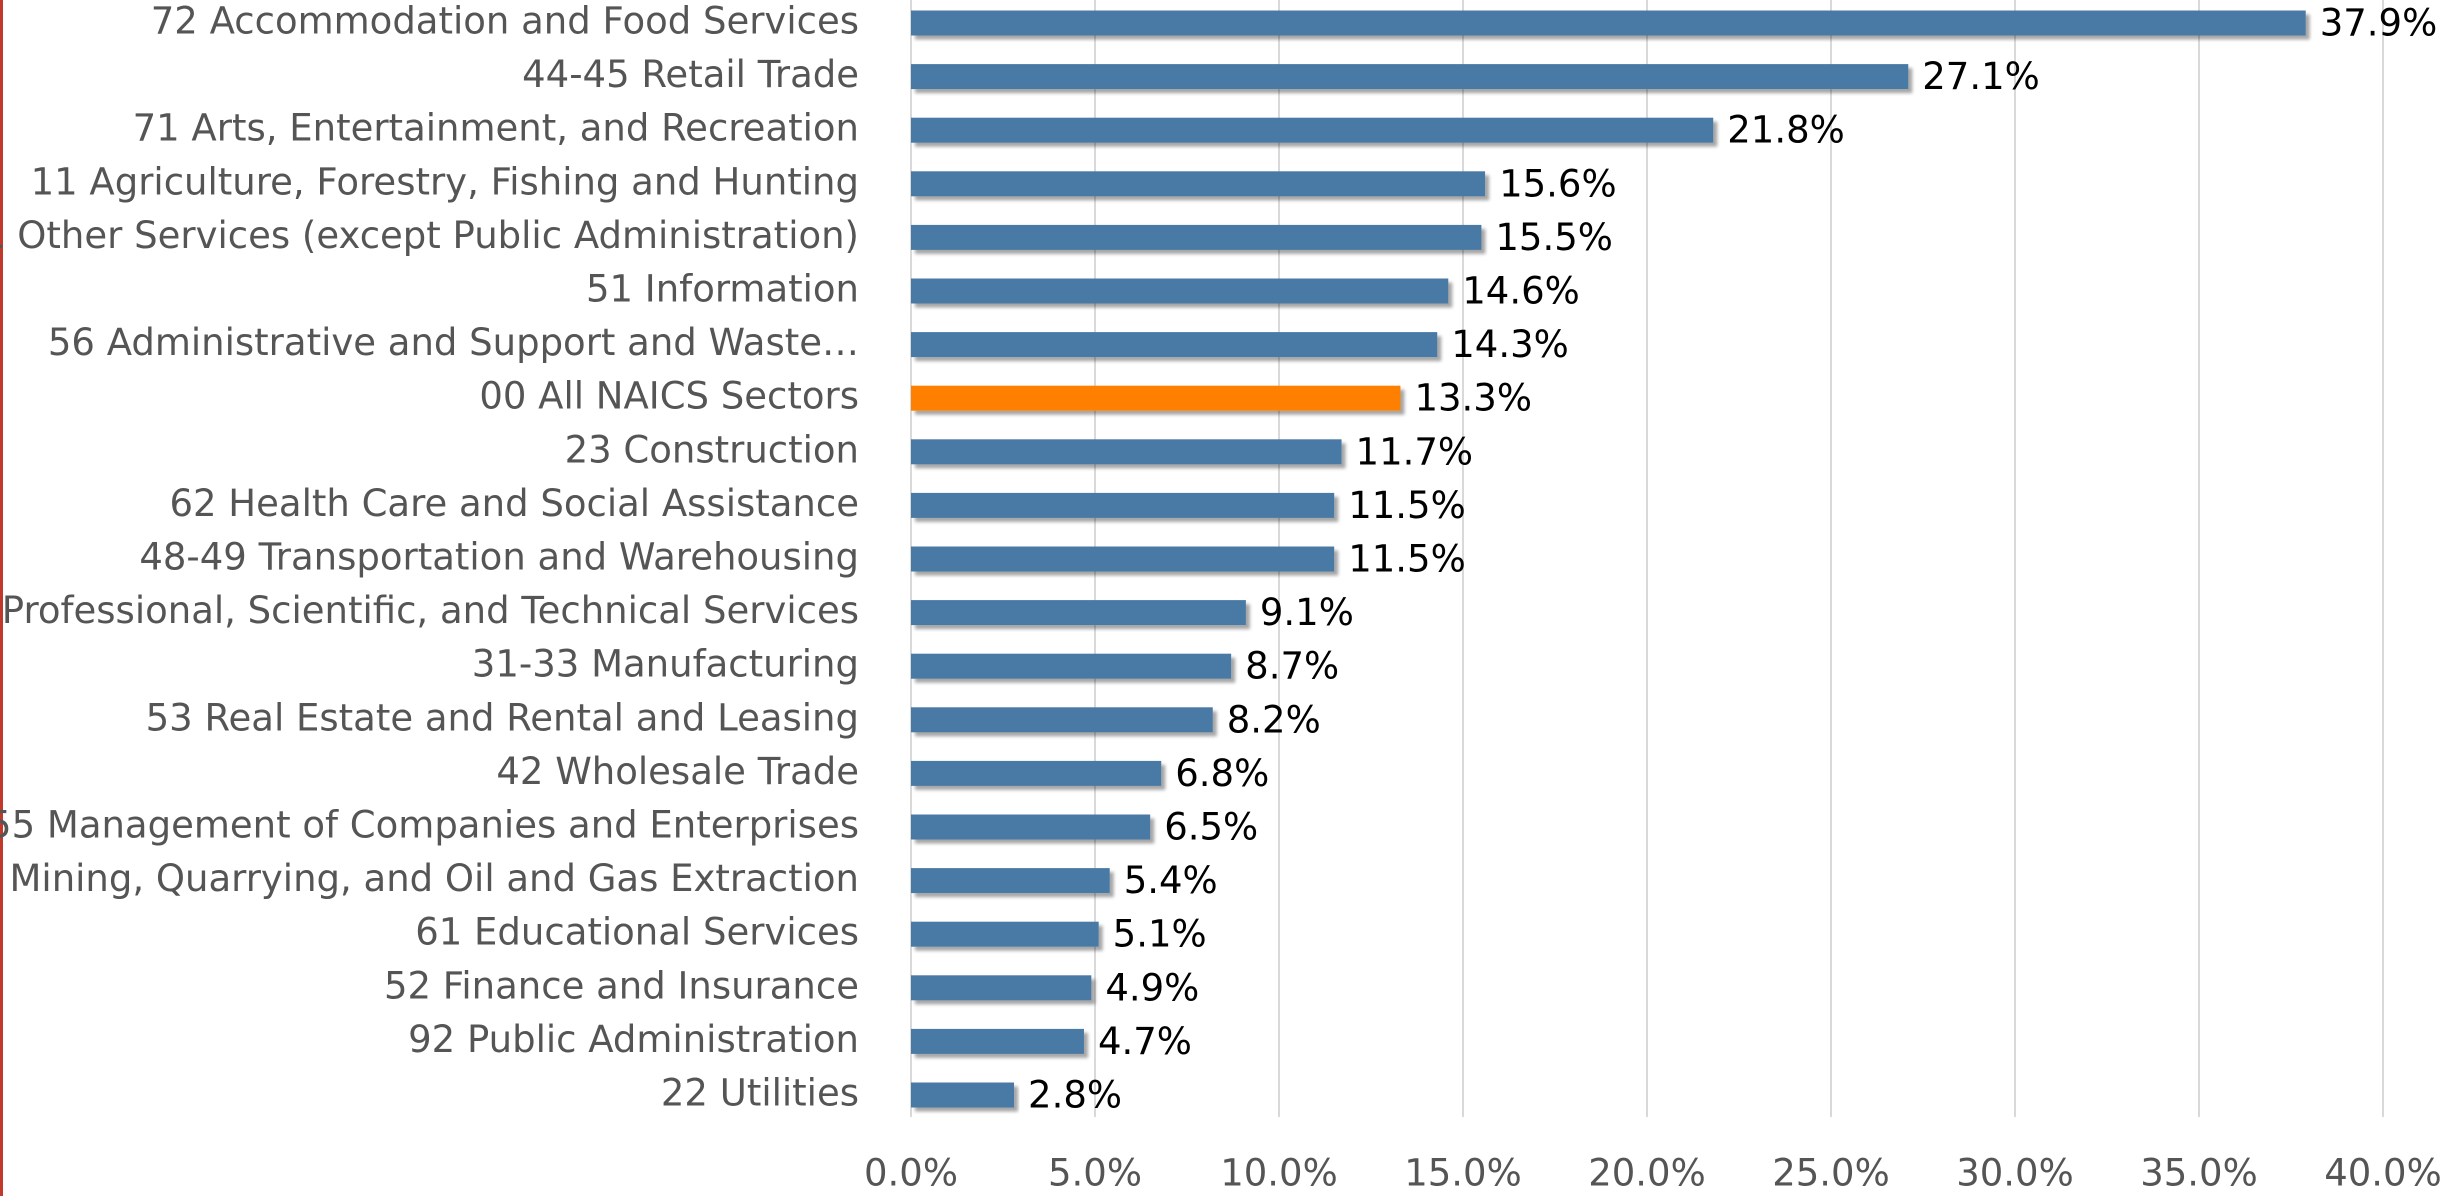 This screenshot has width=2450, height=1196. What do you see at coordinates (1274, 719) in the screenshot?
I see `value-label: 8.2%` at bounding box center [1274, 719].